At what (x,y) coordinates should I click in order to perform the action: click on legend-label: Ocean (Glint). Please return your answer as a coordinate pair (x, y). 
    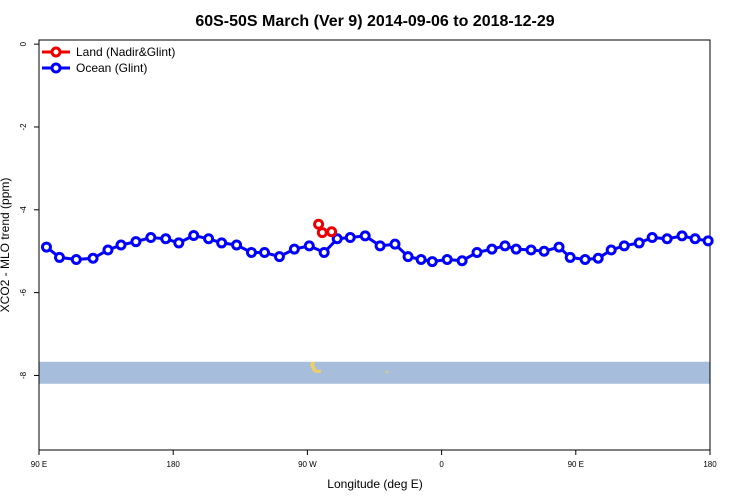
    Looking at the image, I should click on (111, 68).